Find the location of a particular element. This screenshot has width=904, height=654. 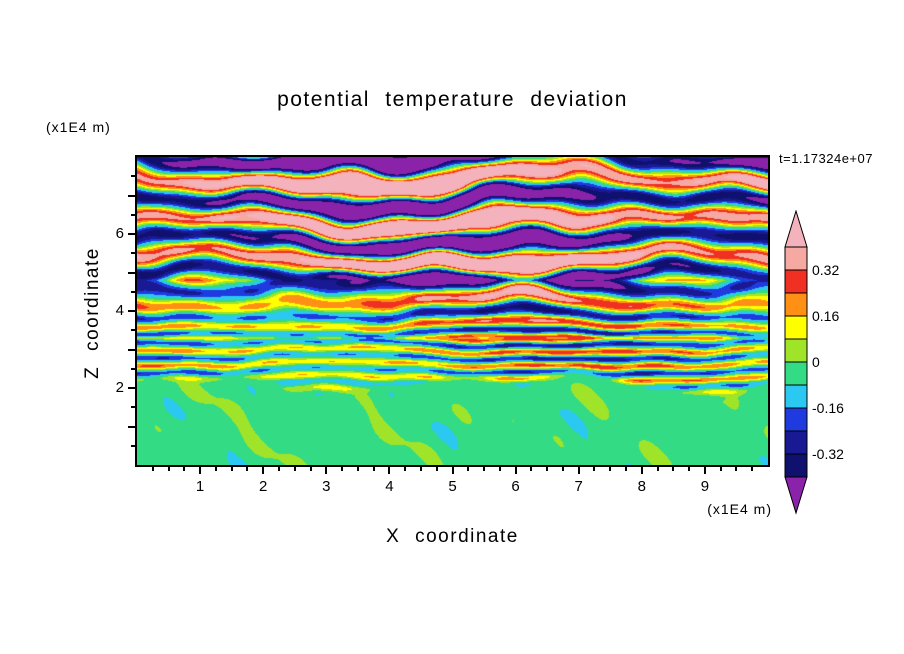

y-tick-label: 4 is located at coordinates (119, 310).